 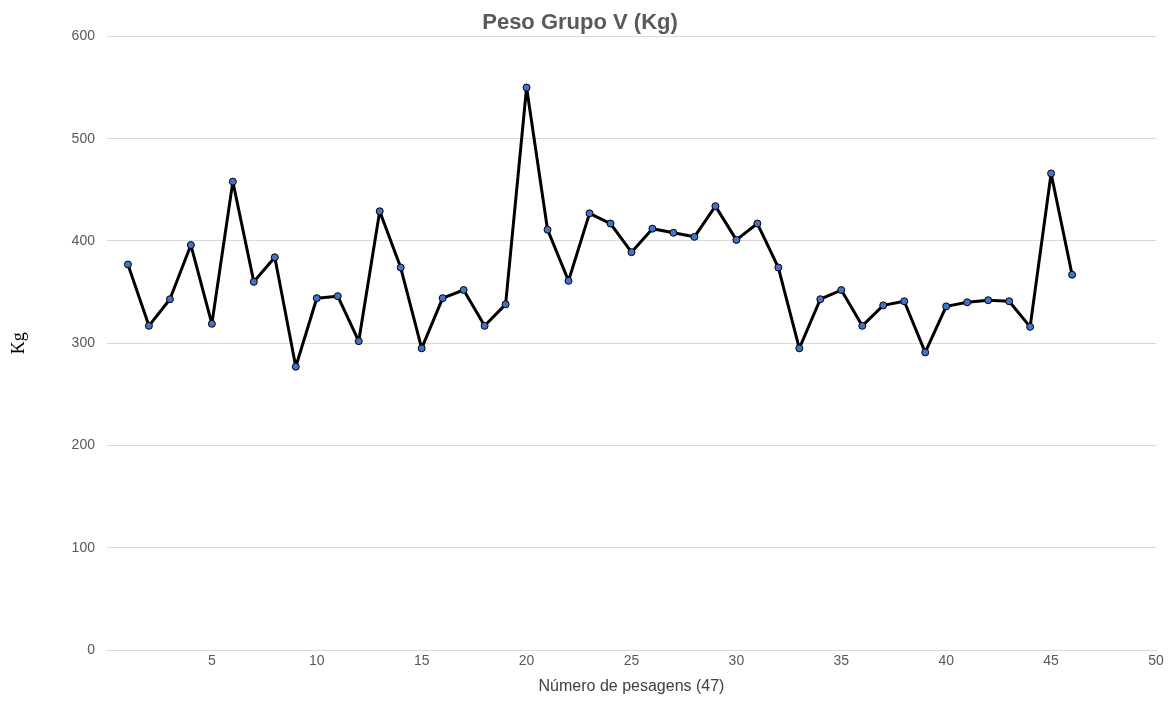 What do you see at coordinates (631, 660) in the screenshot?
I see `x-tick-label: 25` at bounding box center [631, 660].